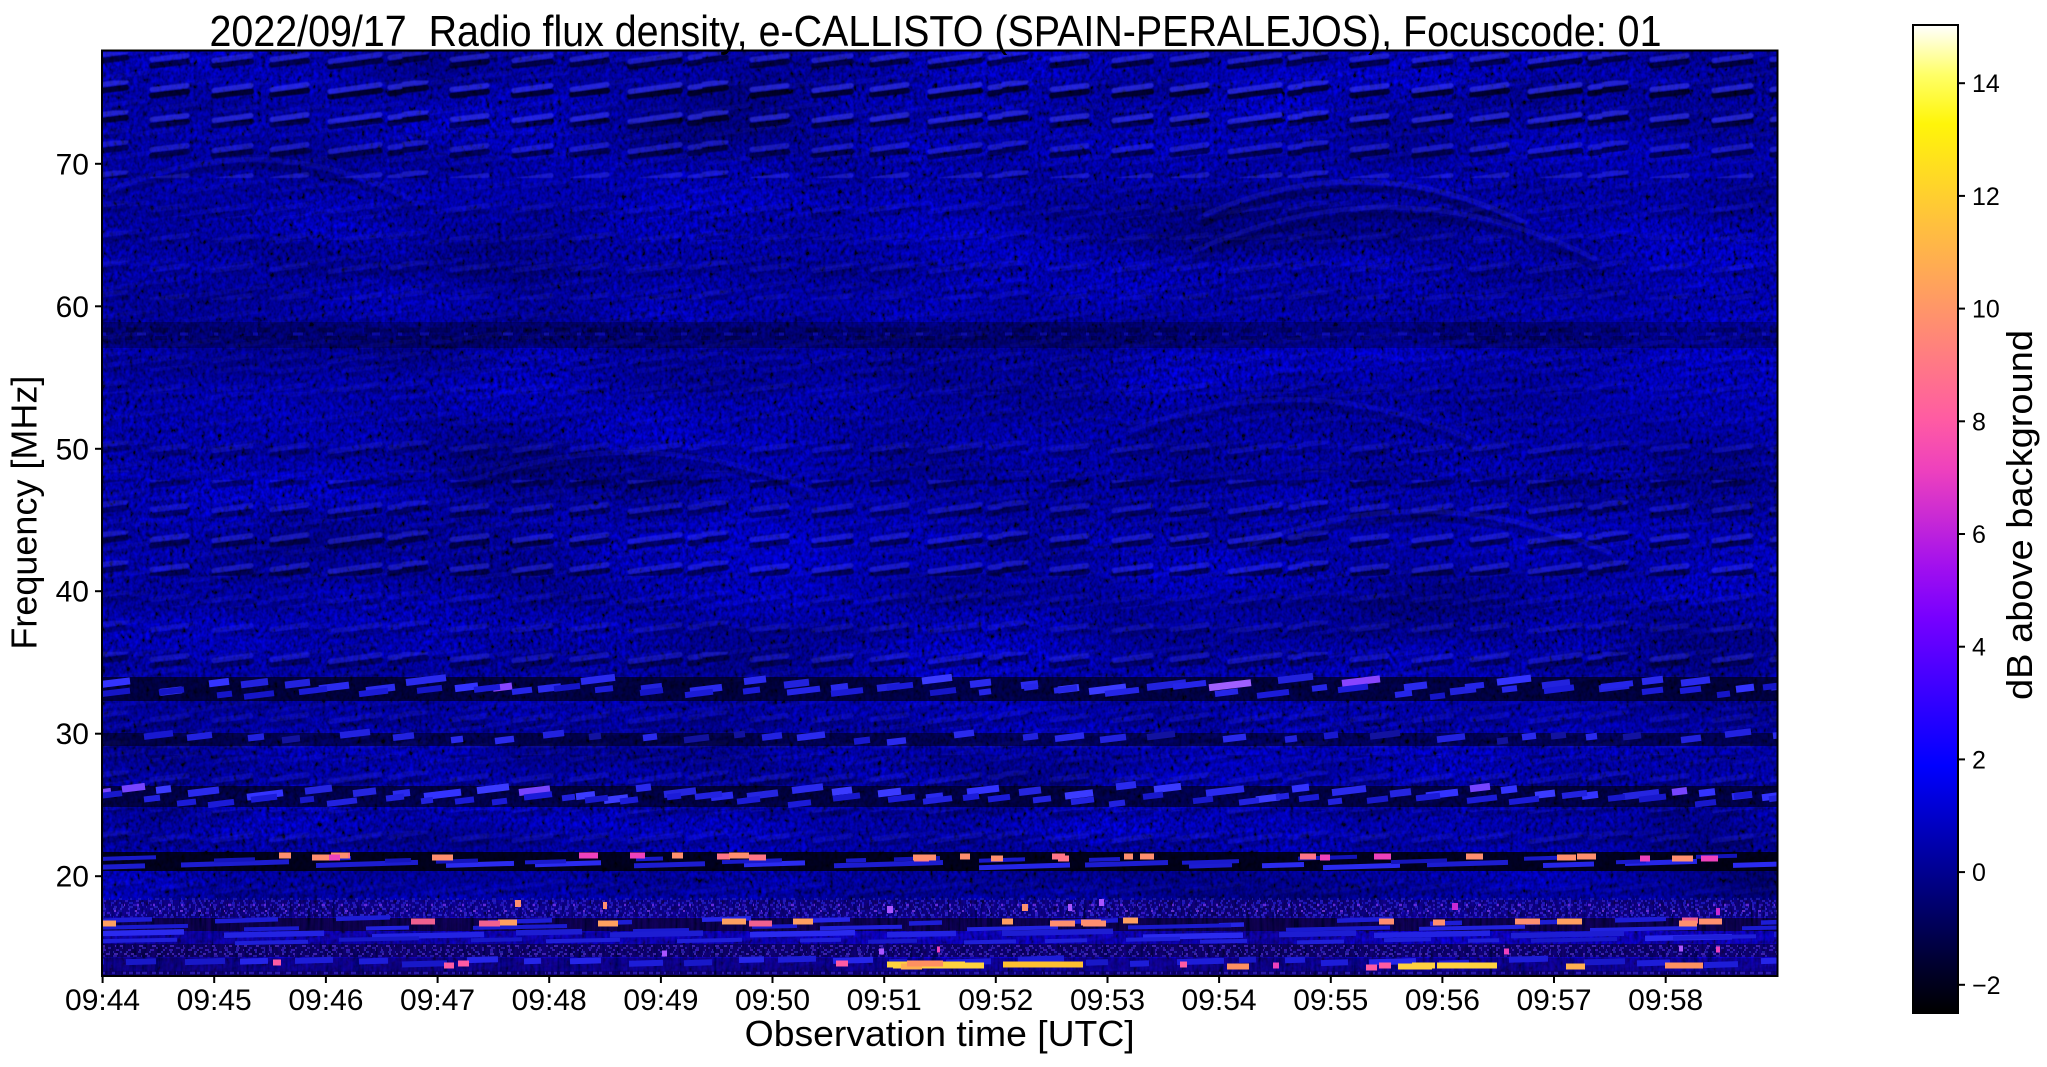 Image resolution: width=2047 pixels, height=1067 pixels. What do you see at coordinates (660, 1000) in the screenshot?
I see `svg-text: 09:49` at bounding box center [660, 1000].